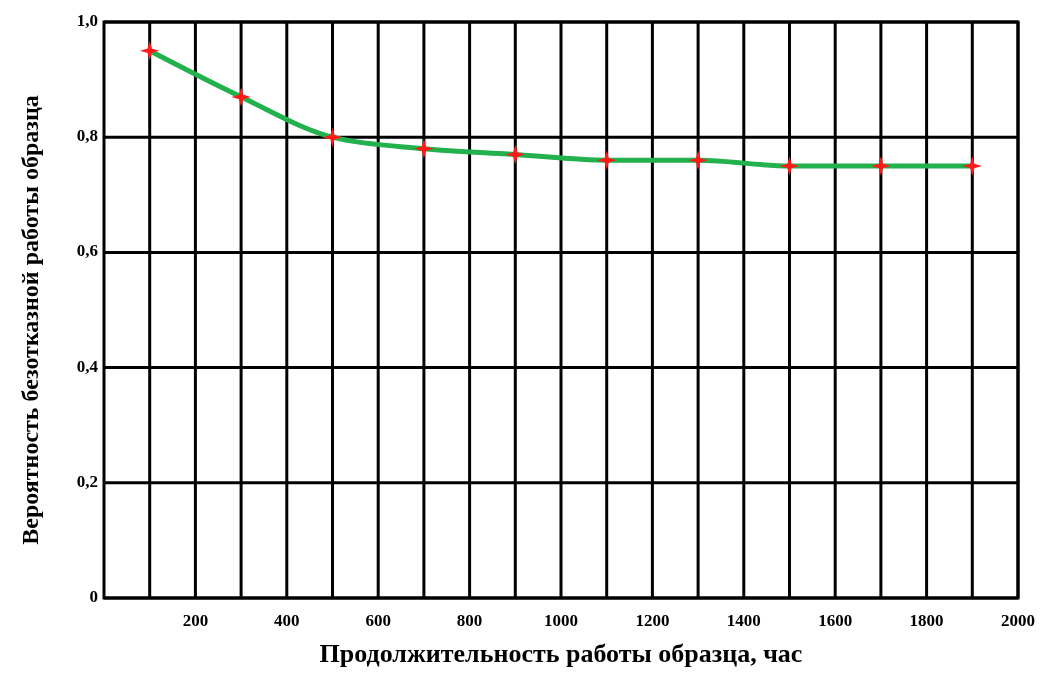 This screenshot has height=677, width=1056. I want to click on y-tick-label: 1,0, so click(87, 20).